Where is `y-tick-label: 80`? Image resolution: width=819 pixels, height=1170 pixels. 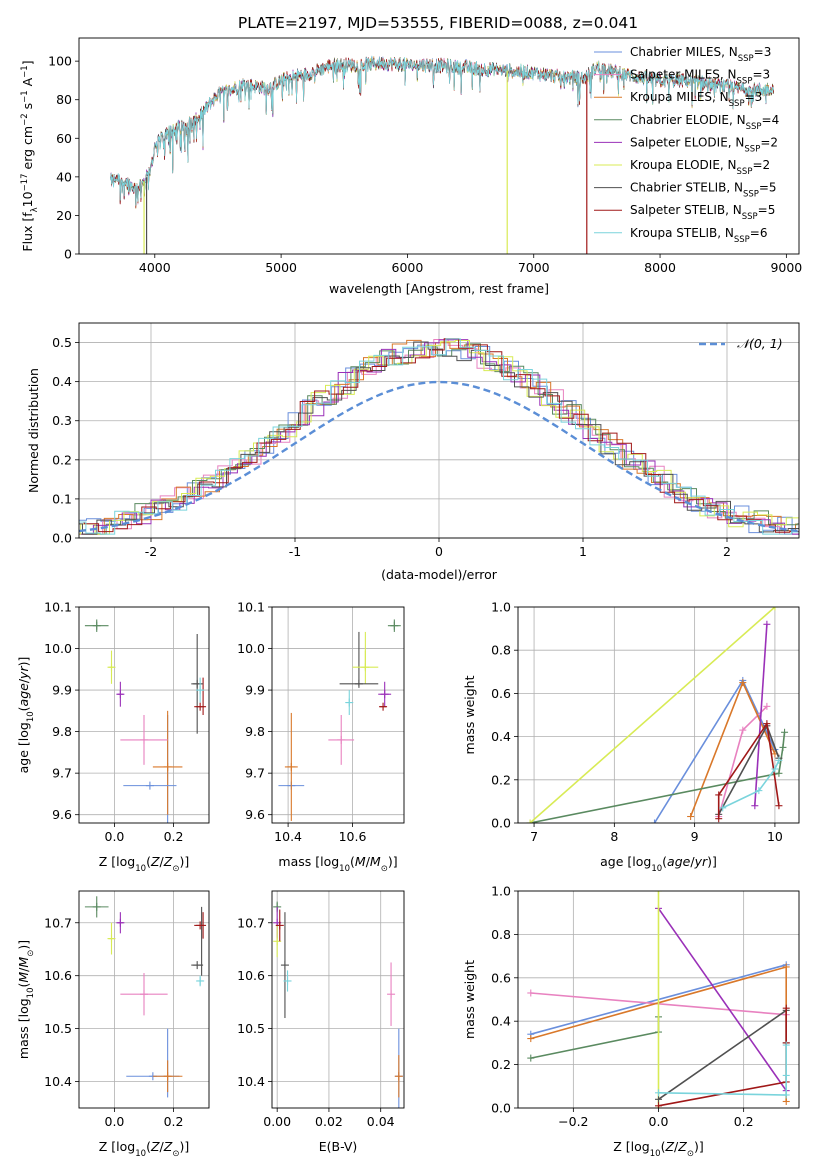 y-tick-label: 80 is located at coordinates (64, 99).